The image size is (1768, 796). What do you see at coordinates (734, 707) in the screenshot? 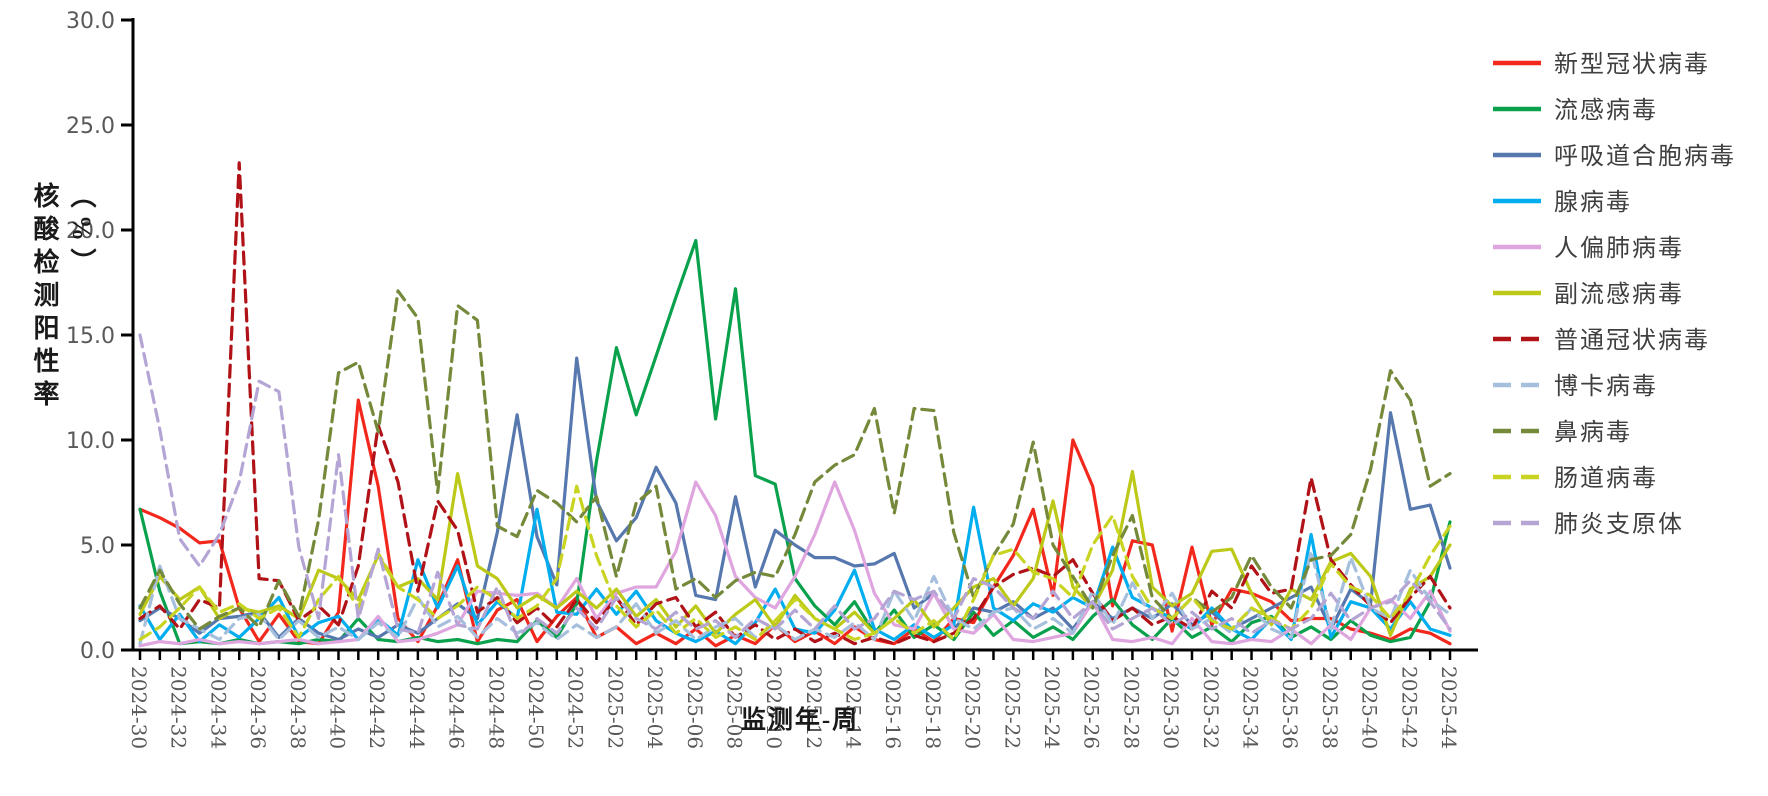
I see `x-tick-label: 2025-08` at bounding box center [734, 707].